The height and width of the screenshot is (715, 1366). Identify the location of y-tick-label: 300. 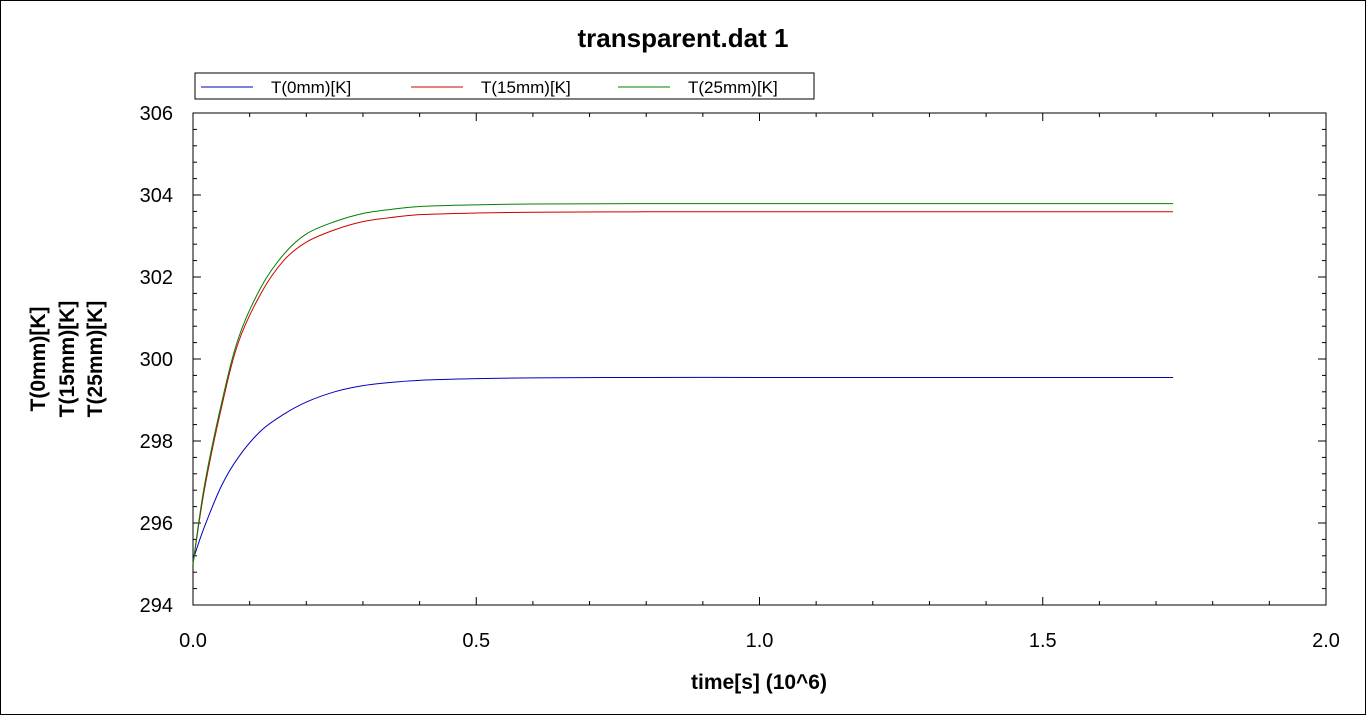
(156, 360).